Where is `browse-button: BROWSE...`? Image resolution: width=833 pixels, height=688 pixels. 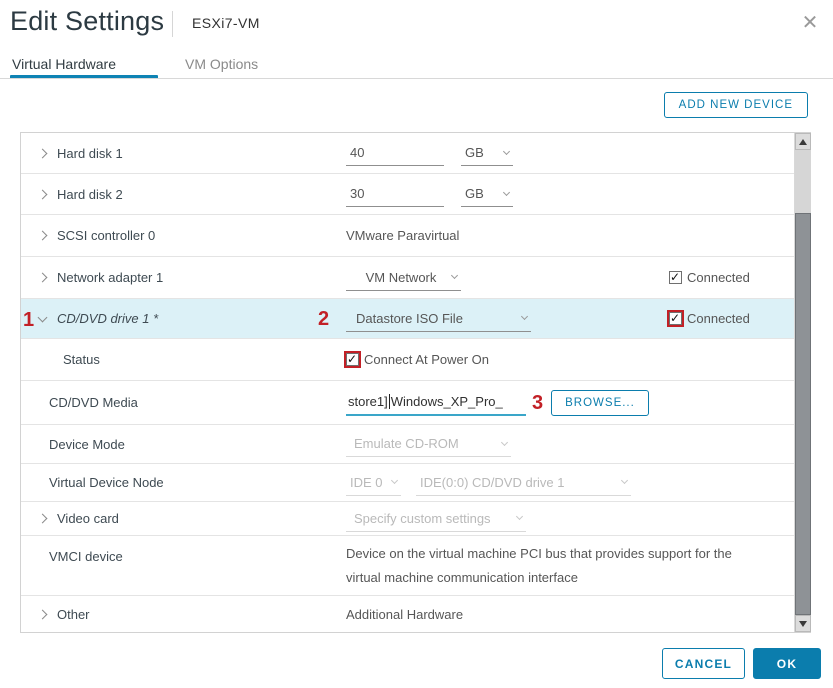 browse-button: BROWSE... is located at coordinates (600, 402).